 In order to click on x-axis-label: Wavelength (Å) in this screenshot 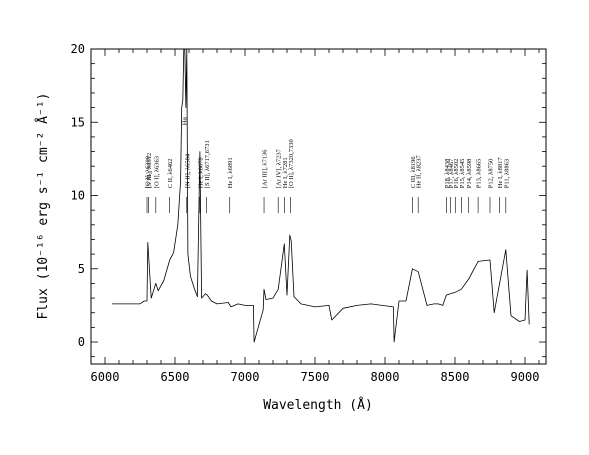, I will do `click(318, 405)`.